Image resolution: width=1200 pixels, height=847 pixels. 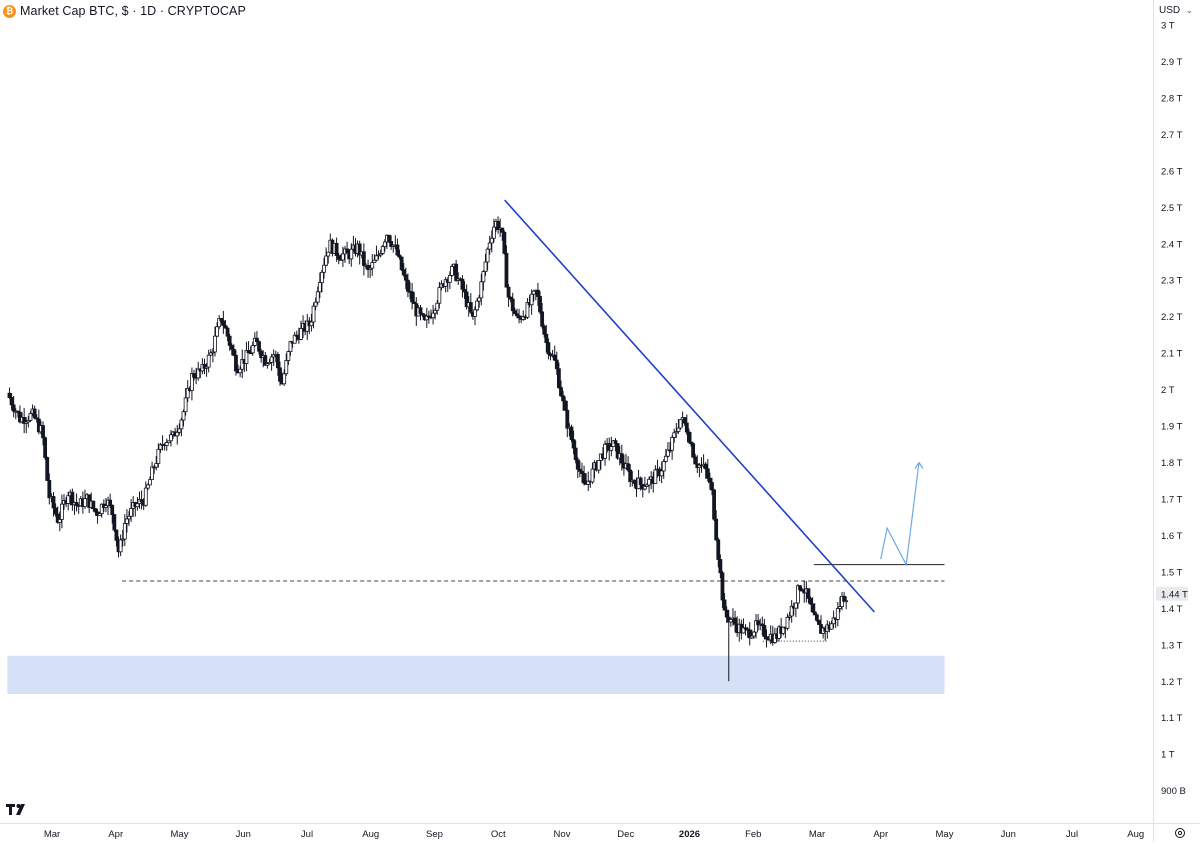 I want to click on x-tick-label: Mar, so click(x=52, y=834).